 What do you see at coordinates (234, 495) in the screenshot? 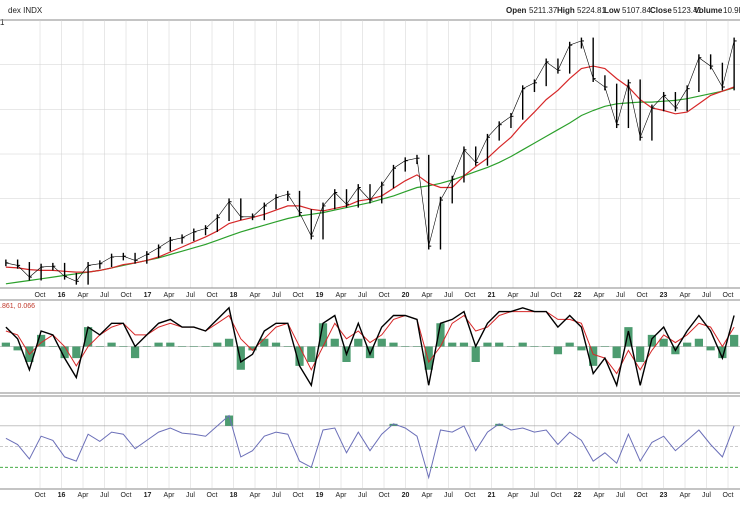
I see `date-tick-label: 18` at bounding box center [234, 495].